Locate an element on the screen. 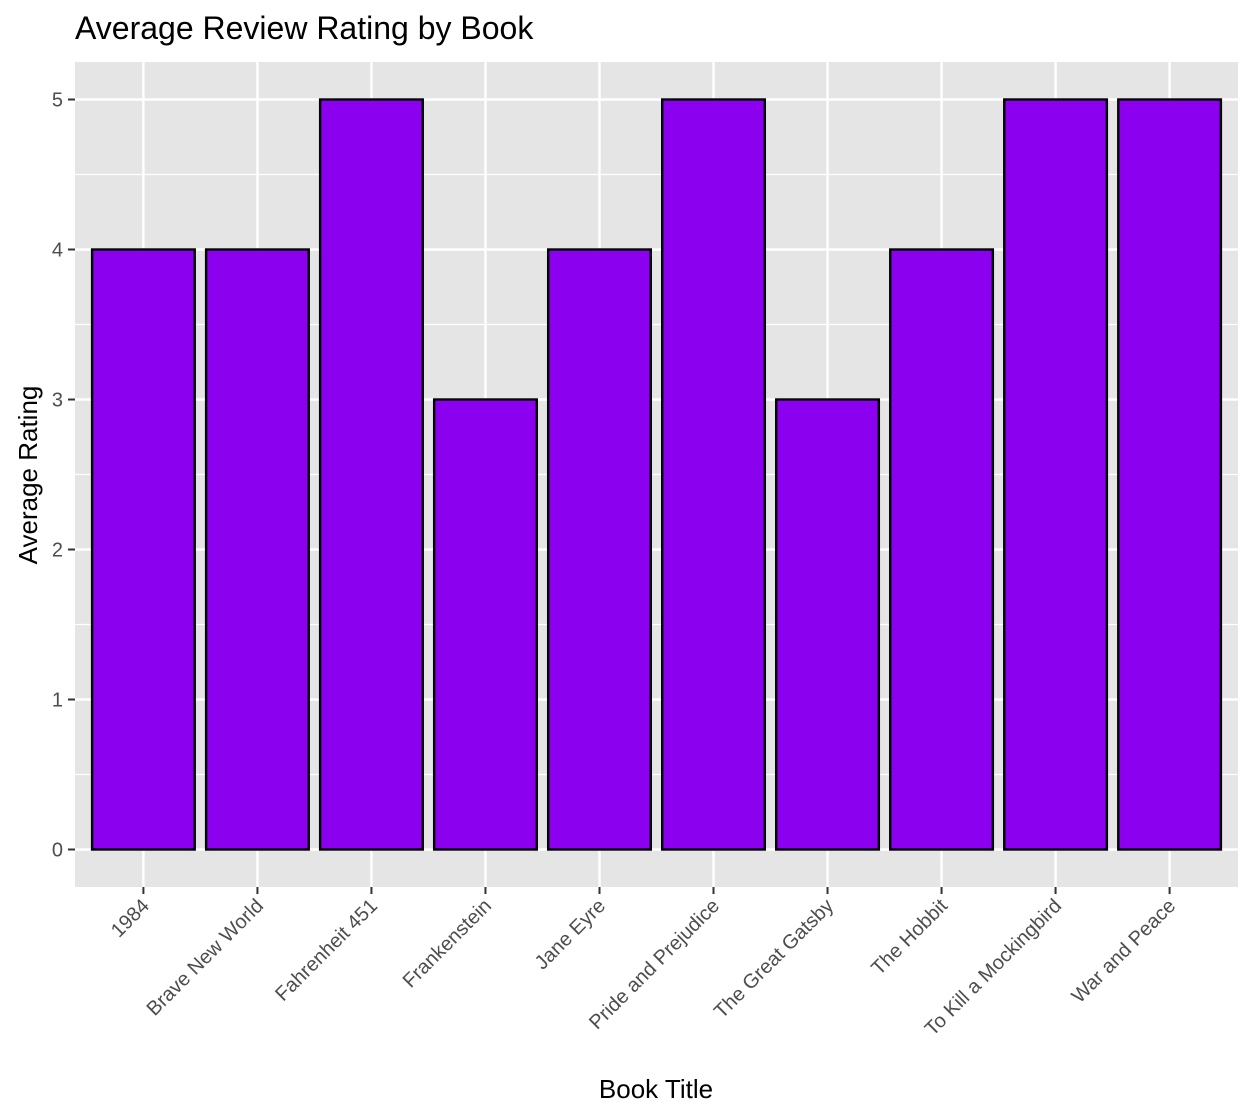 Image resolution: width=1250 pixels, height=1120 pixels. y-axis: 0 1 2 3 4 5 is located at coordinates (63, 476).